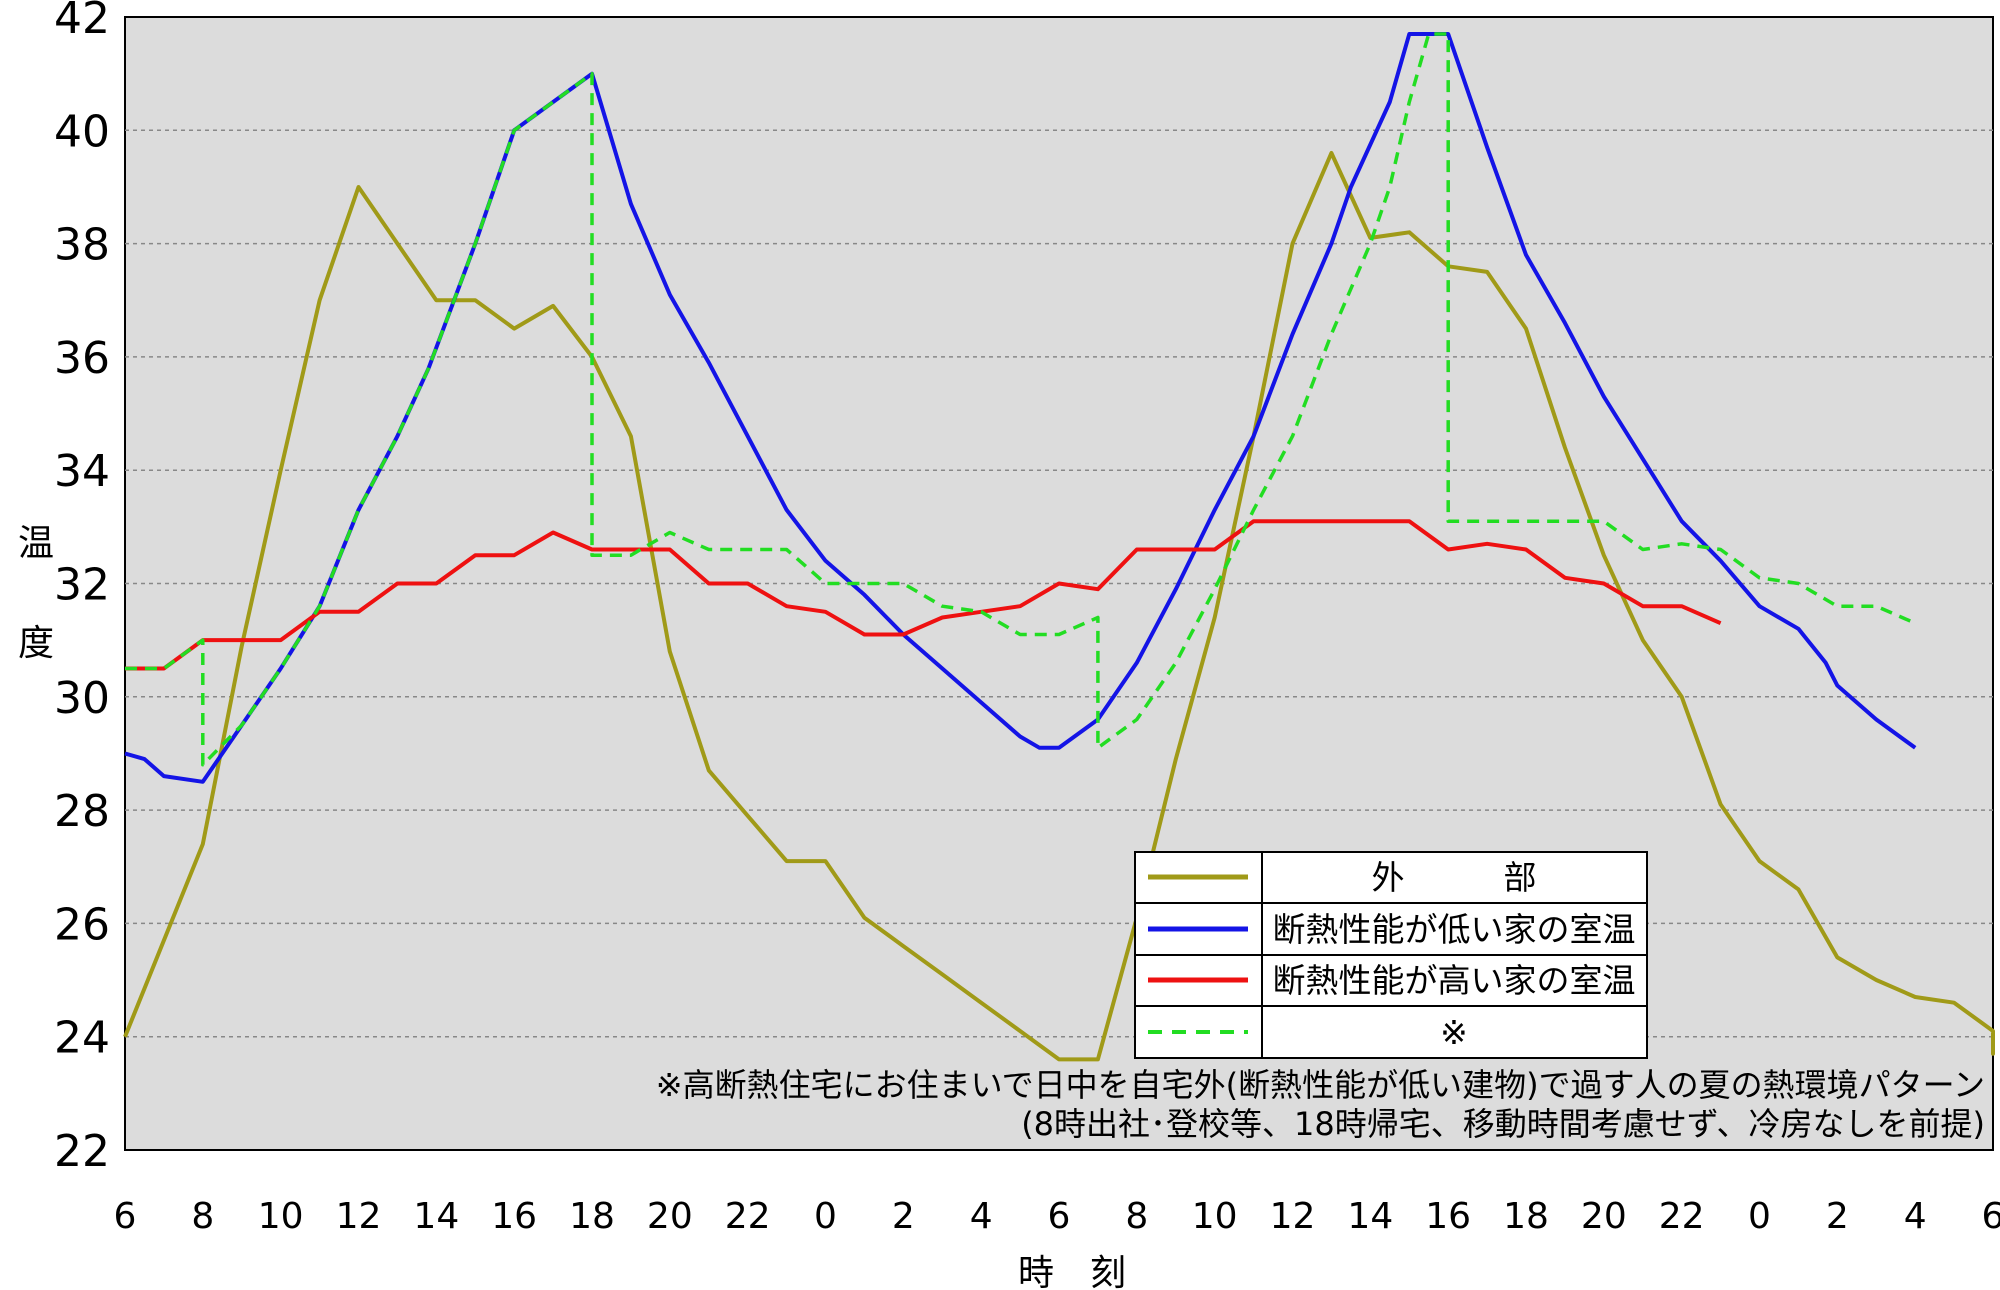 Image resolution: width=2000 pixels, height=1290 pixels. I want to click on y-tick-label: 38, so click(82, 245).